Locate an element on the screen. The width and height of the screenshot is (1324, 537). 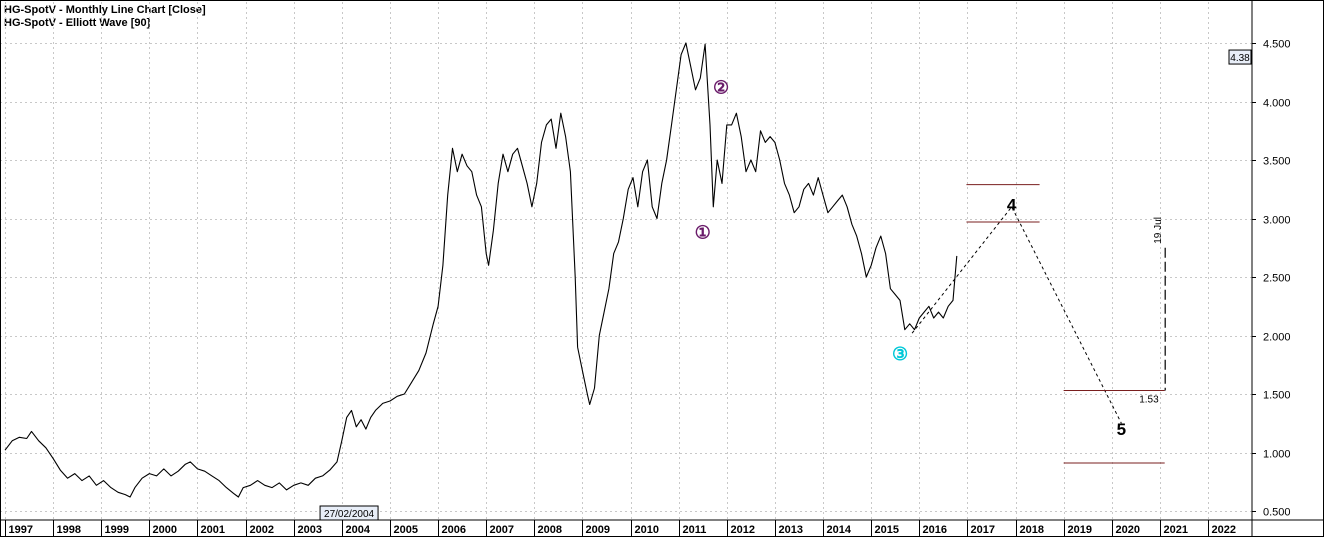
y-tick-label: 1.500 is located at coordinates (1277, 396).